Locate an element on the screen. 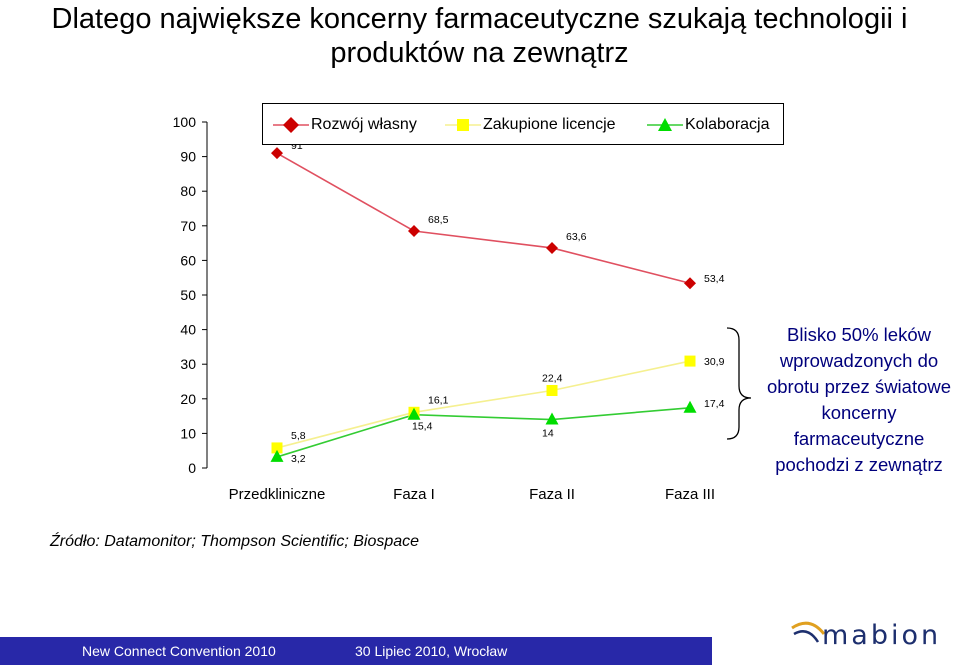  footer-date-place: 30 Lipiec 2010, Wrocław is located at coordinates (431, 651).